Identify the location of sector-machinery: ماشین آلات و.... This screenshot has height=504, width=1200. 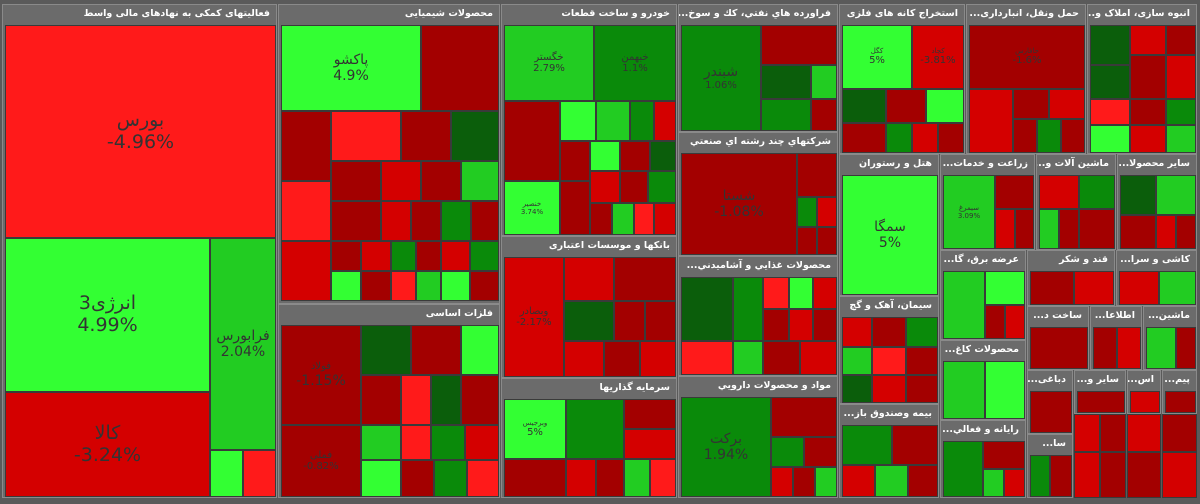
(1076, 202).